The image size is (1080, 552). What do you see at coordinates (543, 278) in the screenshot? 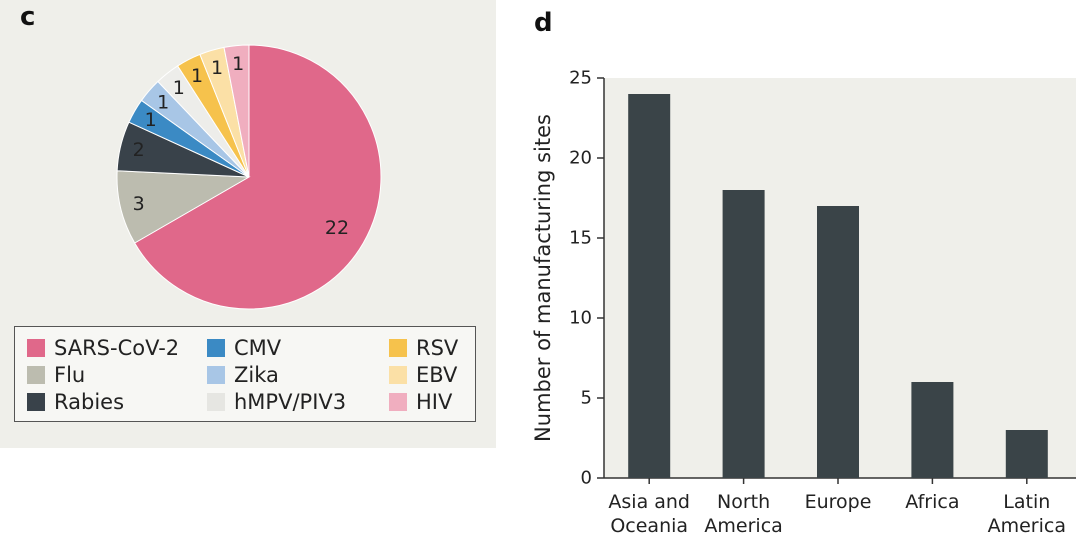
I see `y-axis-label: Number of manufacturing sites` at bounding box center [543, 278].